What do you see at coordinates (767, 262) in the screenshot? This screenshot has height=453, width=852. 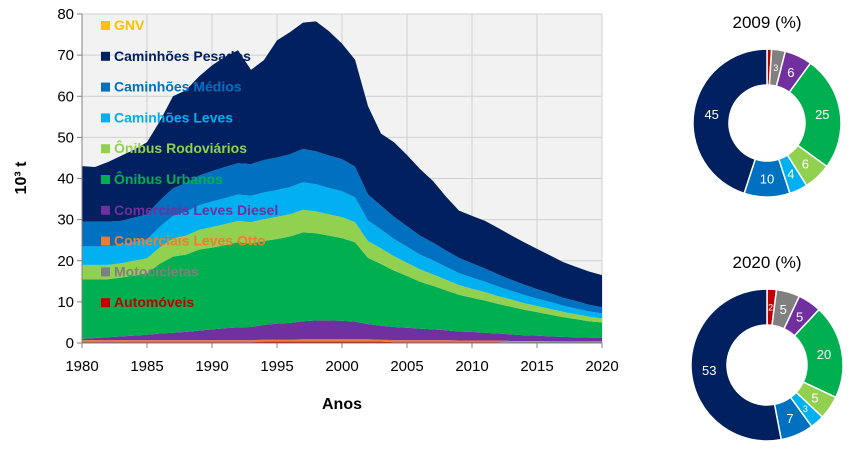 I see `donut-2020-title: 2020 (%)` at bounding box center [767, 262].